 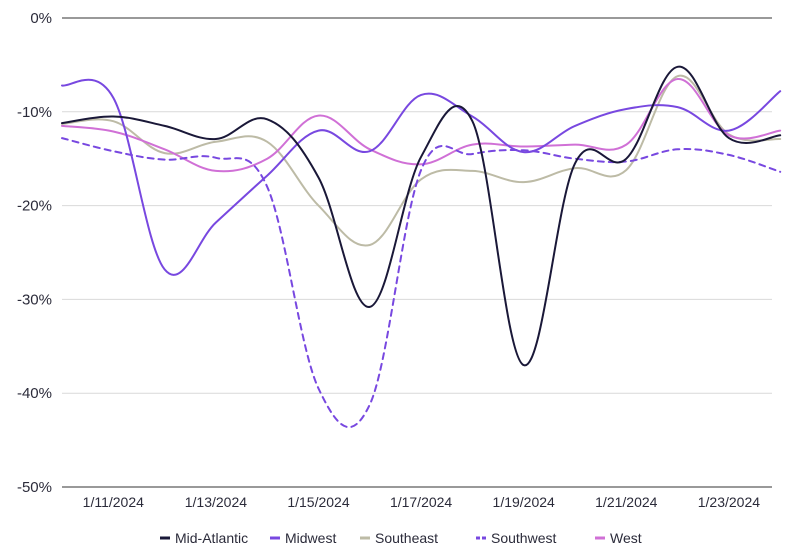 I want to click on legend-item-midwest: Midwest, so click(x=303, y=538).